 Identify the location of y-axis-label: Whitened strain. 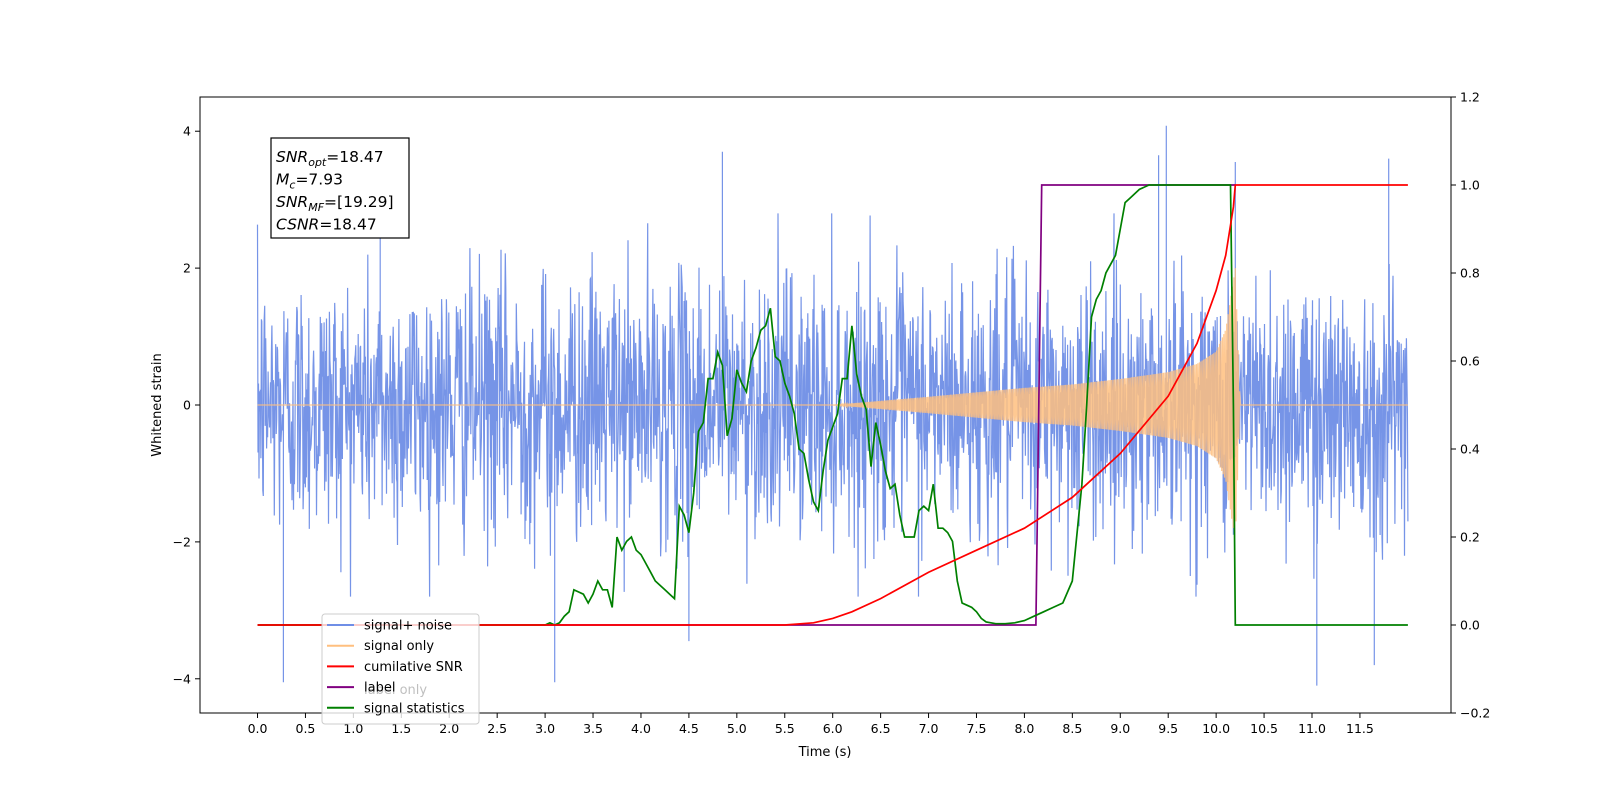
(157, 404).